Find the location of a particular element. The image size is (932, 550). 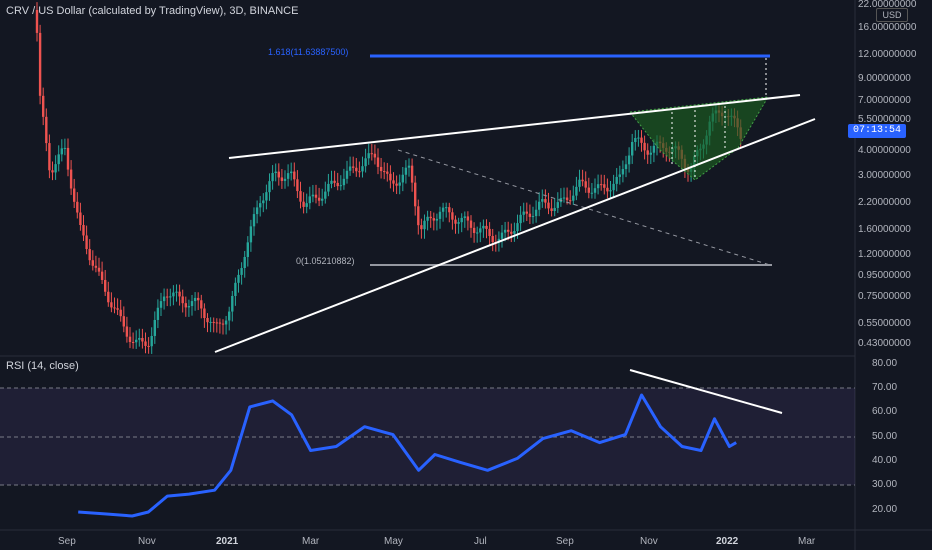

rsi-indicator-label: RSI (14, close) is located at coordinates (42, 366).